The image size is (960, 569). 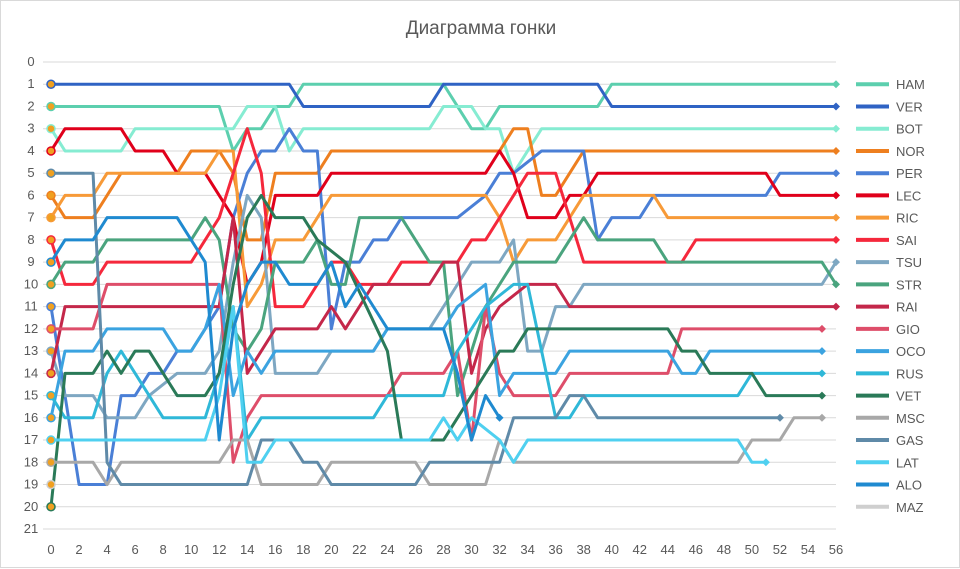 I want to click on x-tick-label: 28, so click(x=443, y=549).